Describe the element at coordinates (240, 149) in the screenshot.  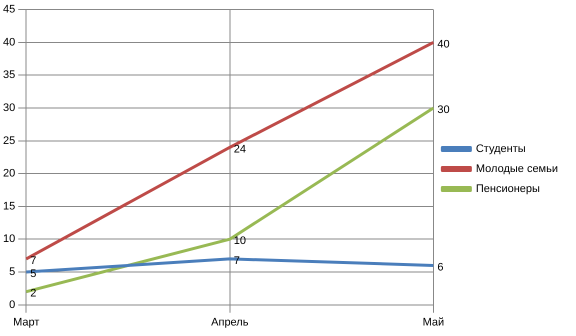
I see `data-label: 24` at that location.